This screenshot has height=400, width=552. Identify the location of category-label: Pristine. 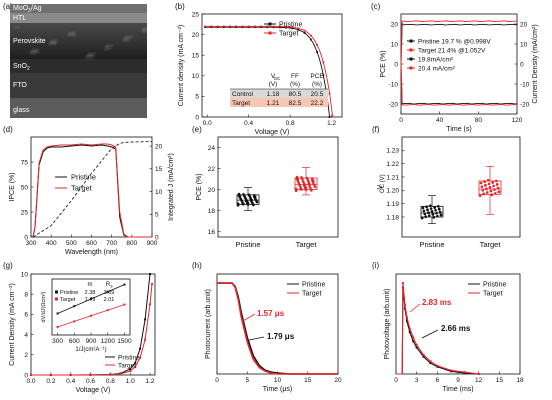
(431, 244).